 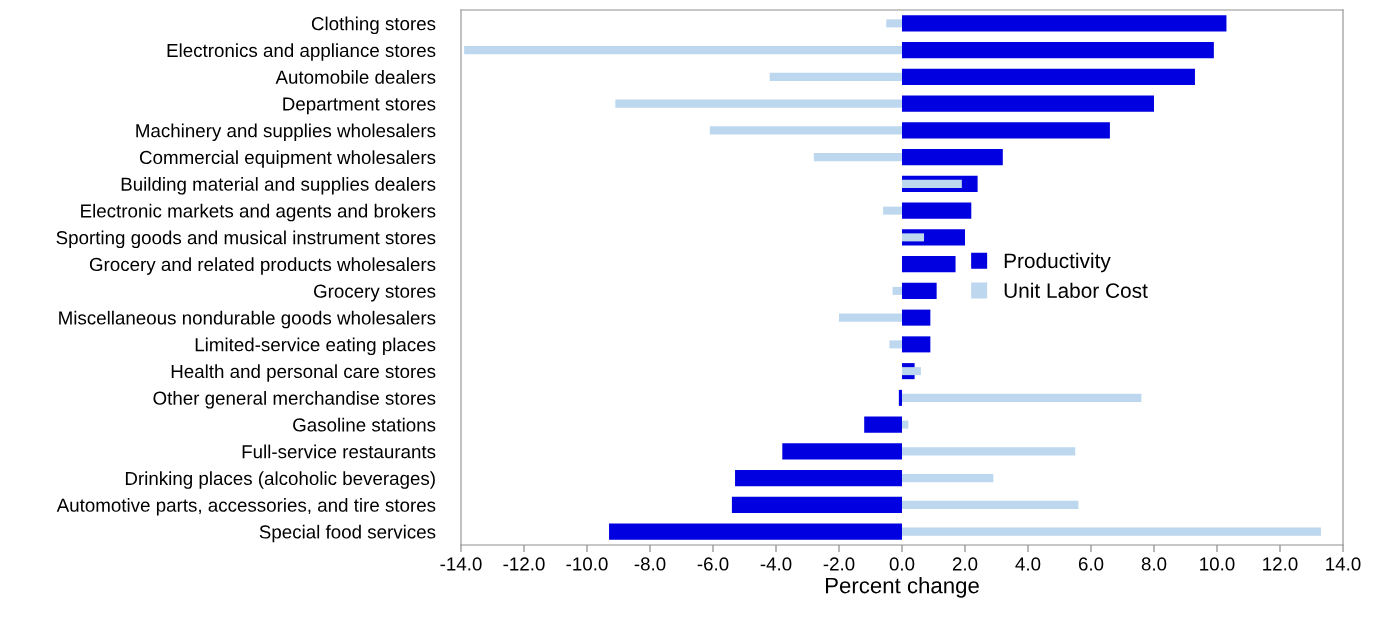 I want to click on y-tick-label: Building material and supplies dealers, so click(x=278, y=186).